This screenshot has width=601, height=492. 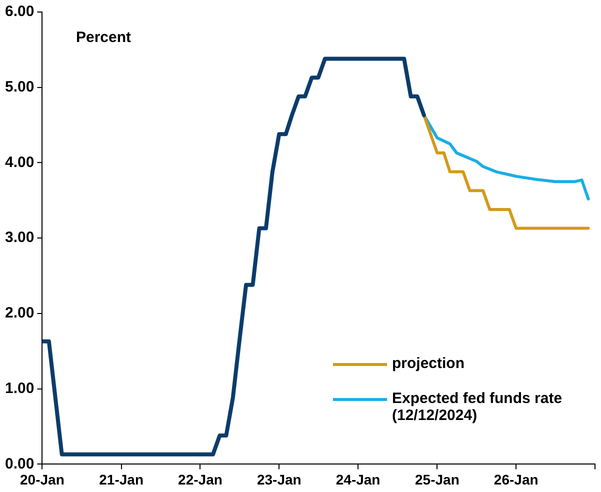 What do you see at coordinates (19, 162) in the screenshot?
I see `y-tick-label: 4.00` at bounding box center [19, 162].